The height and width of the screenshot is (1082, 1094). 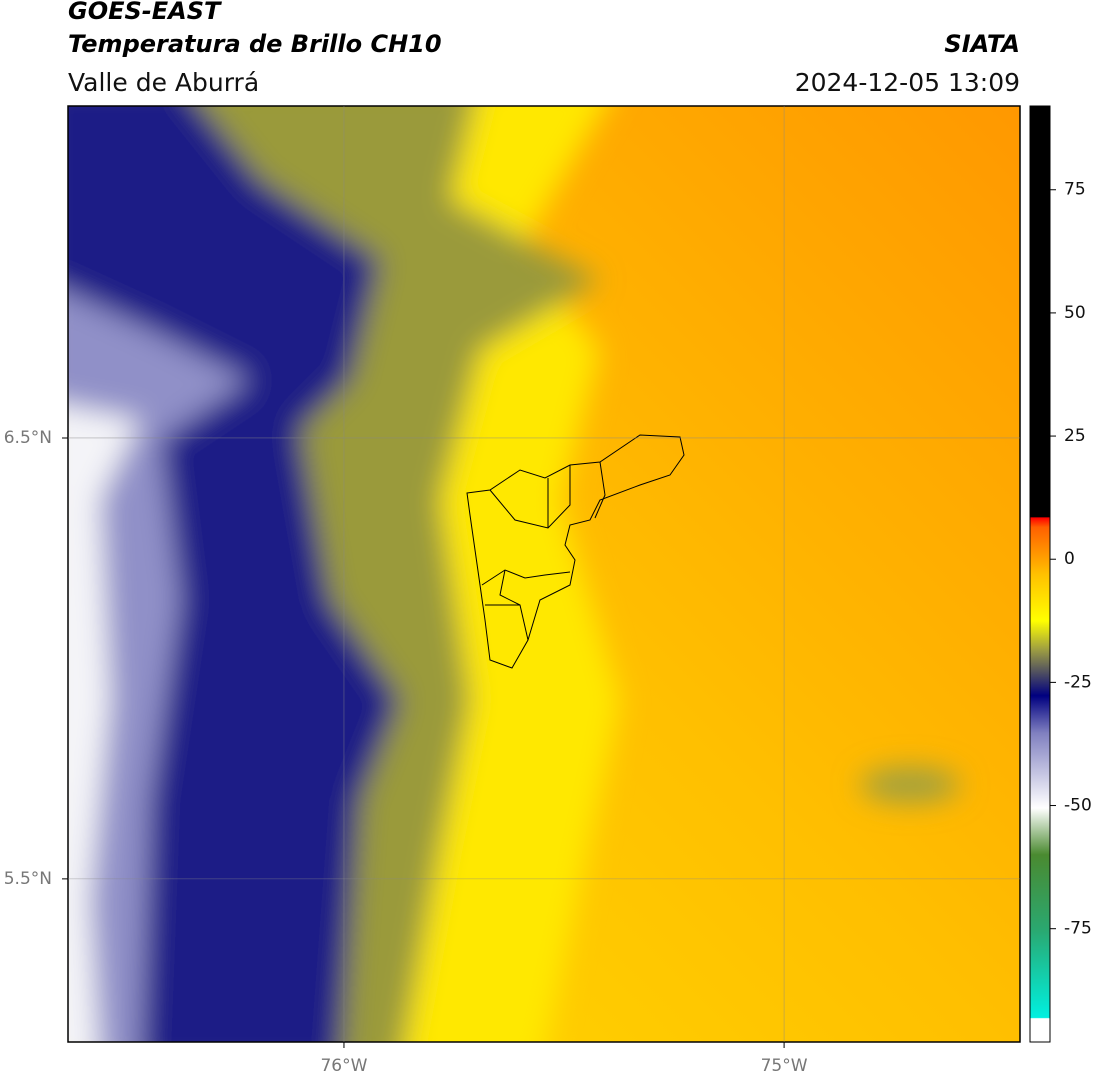 I want to click on datetime: 2024-12-05 13:09, so click(x=907, y=82).